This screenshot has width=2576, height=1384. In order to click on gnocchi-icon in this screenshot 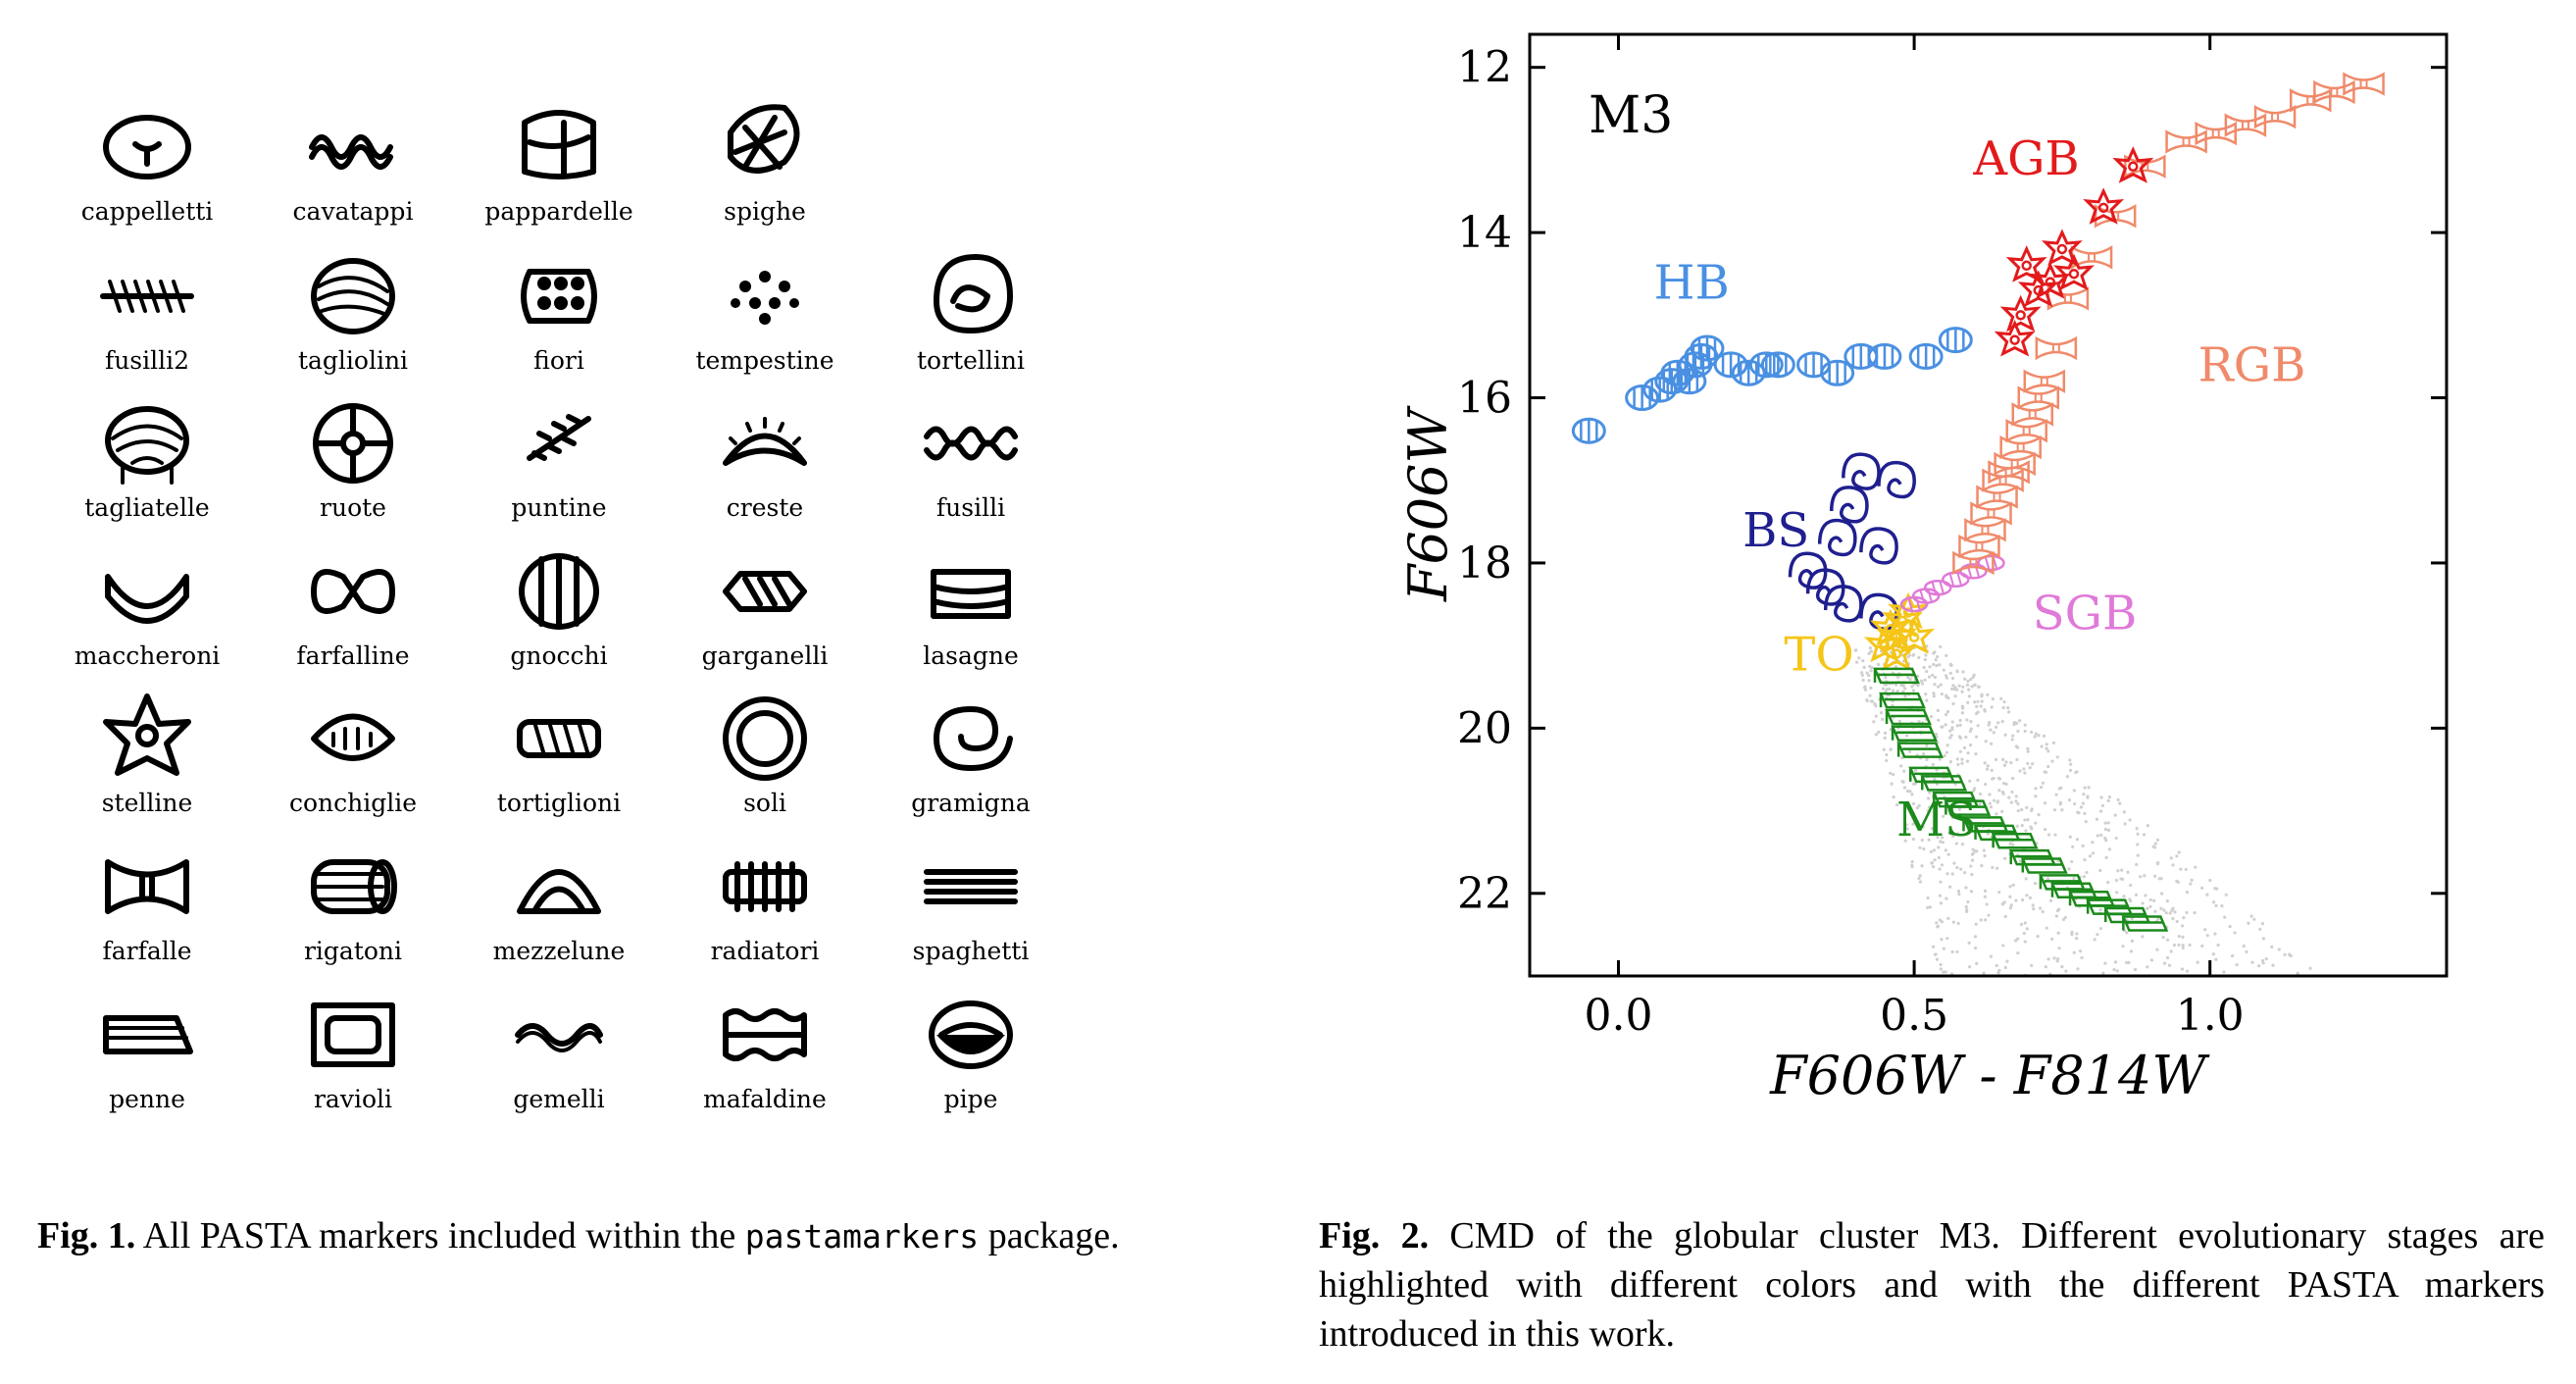, I will do `click(559, 591)`.